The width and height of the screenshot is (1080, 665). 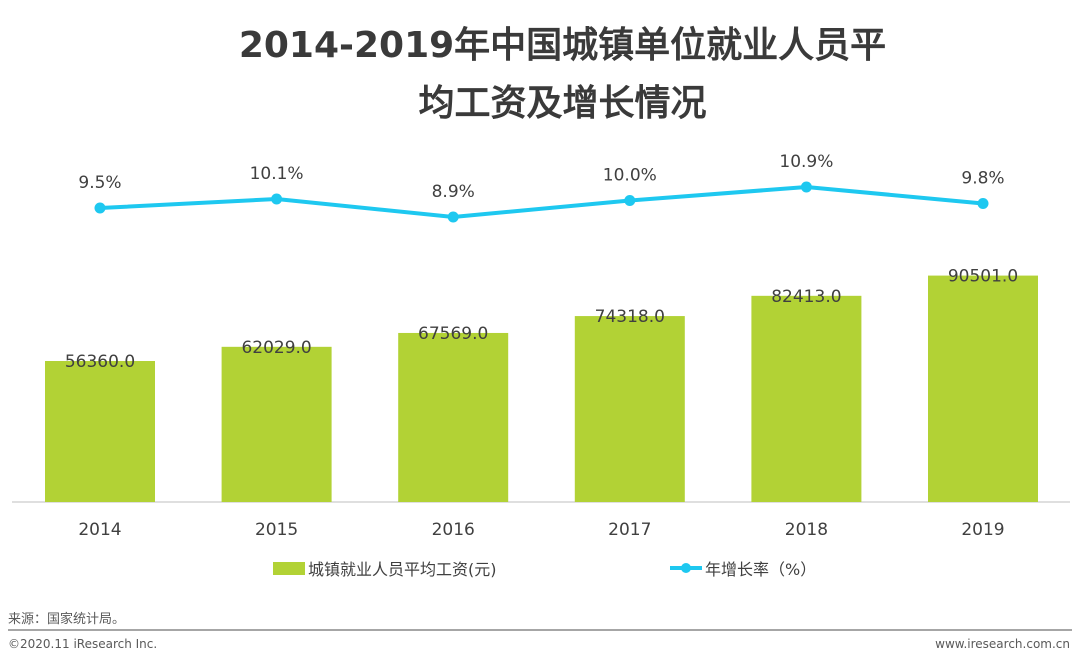 What do you see at coordinates (541, 202) in the screenshot?
I see `growth-line` at bounding box center [541, 202].